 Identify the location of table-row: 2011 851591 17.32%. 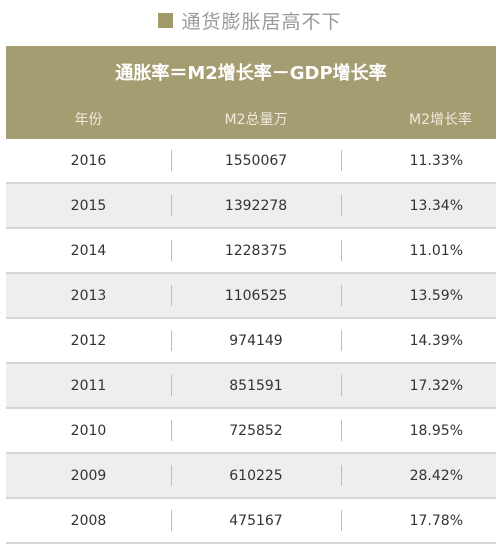
(251, 386).